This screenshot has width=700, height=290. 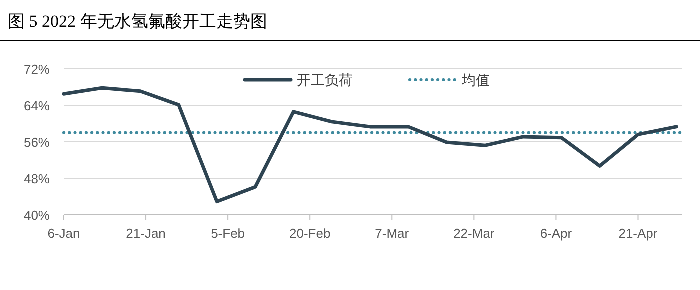 I want to click on x-tick-label: 7-Mar, so click(x=392, y=233).